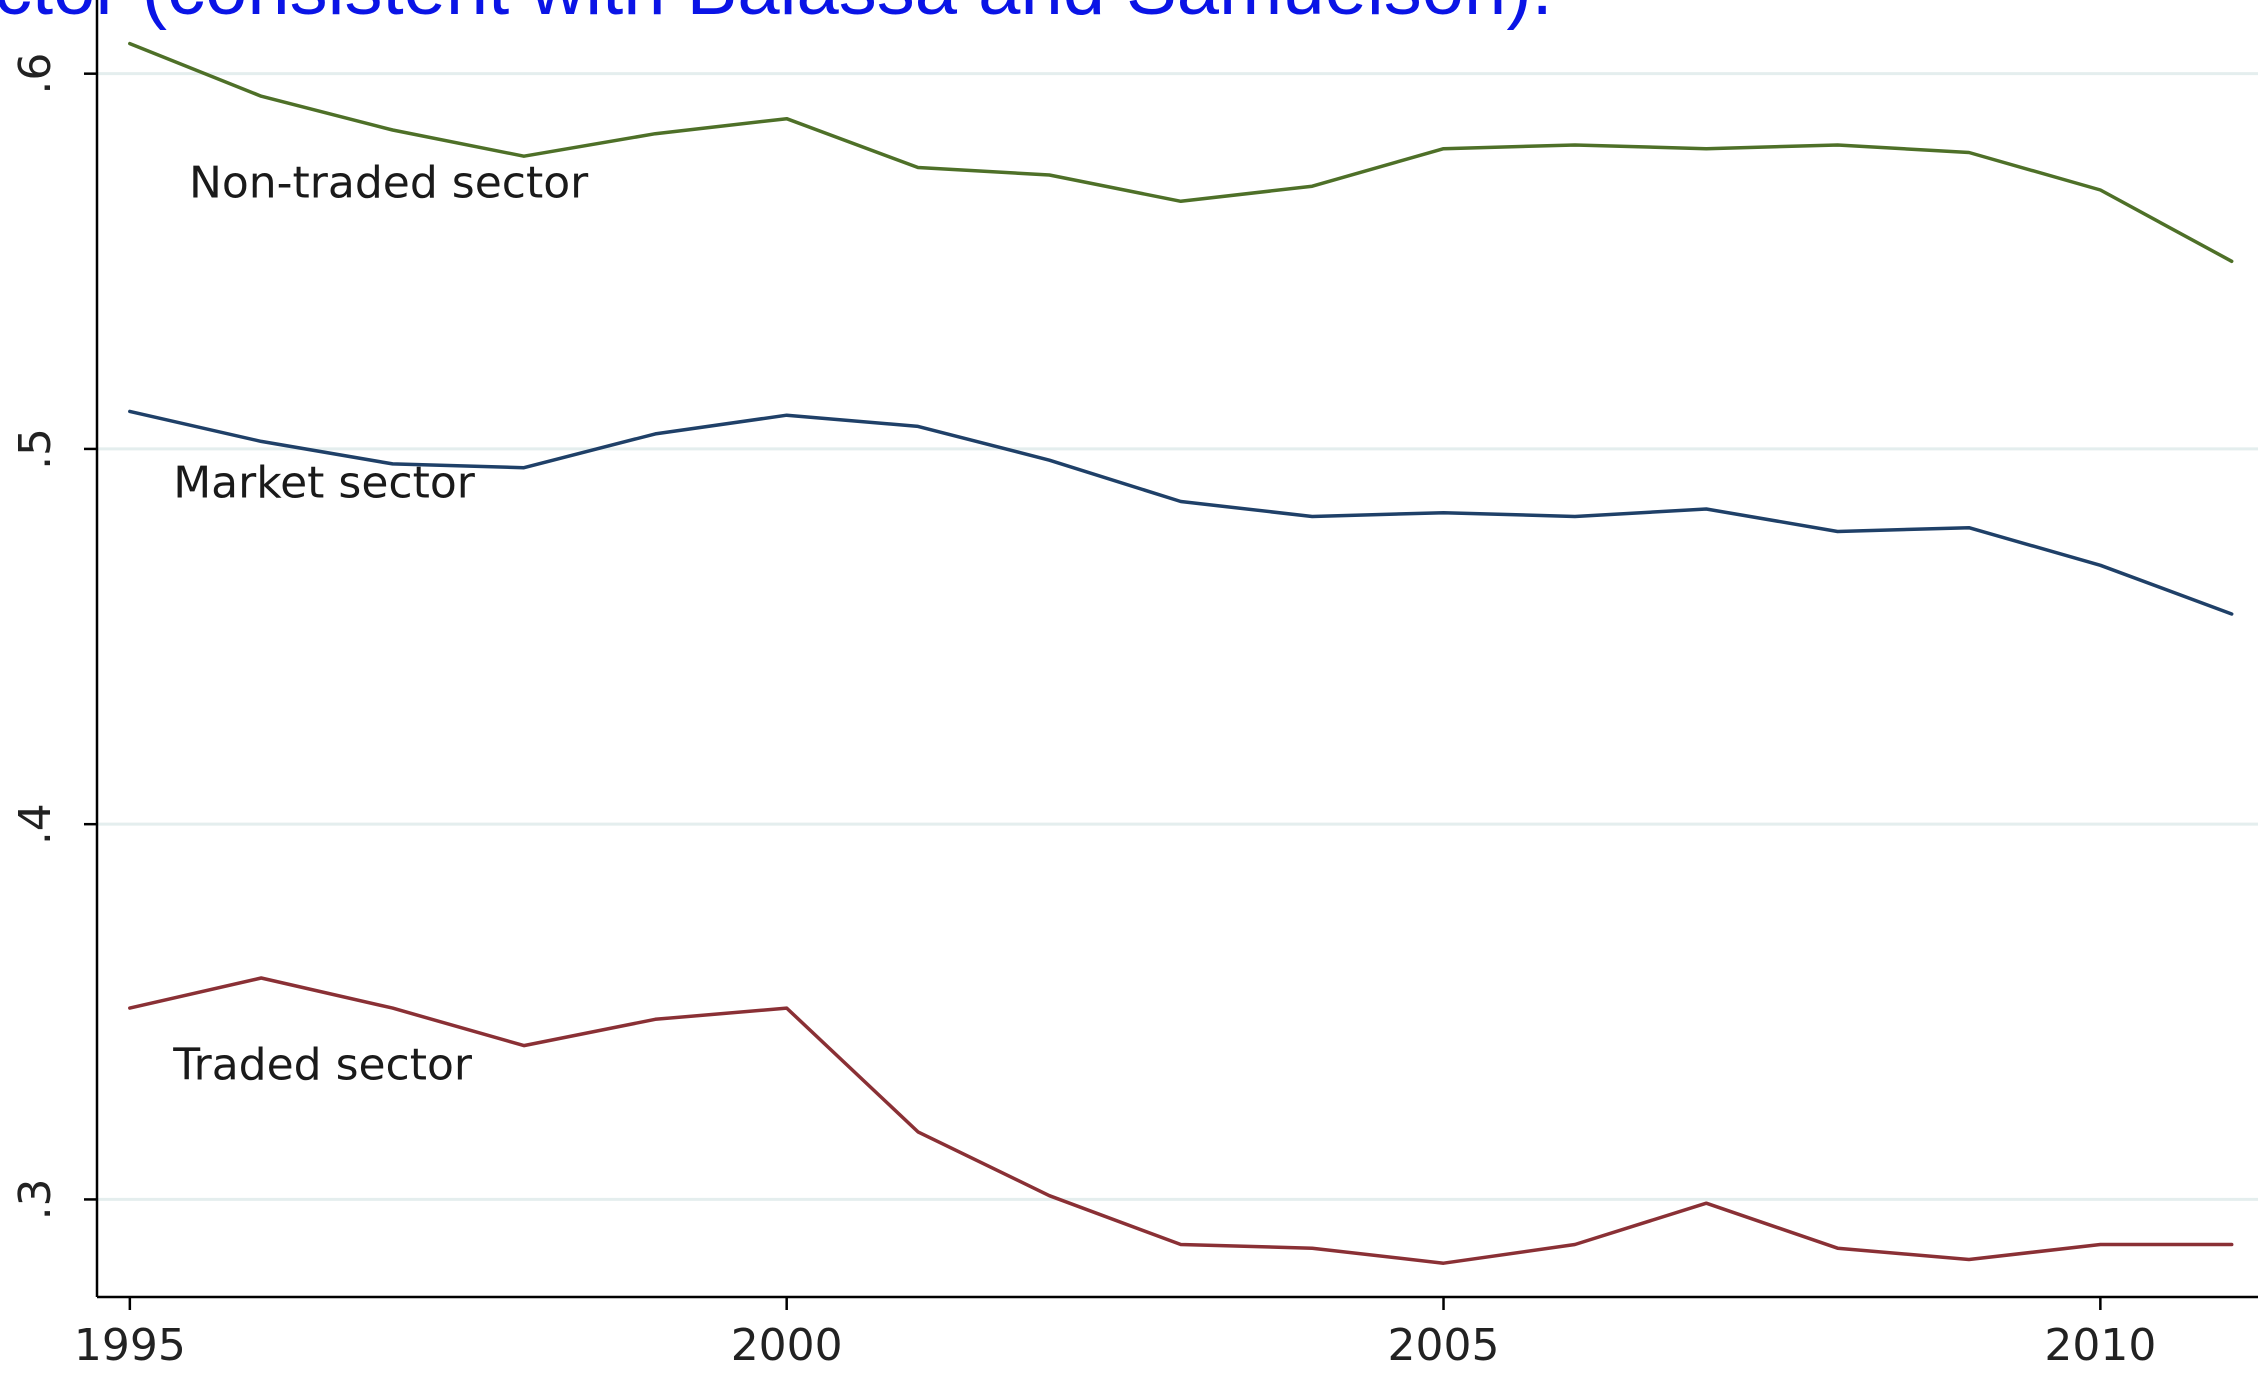  What do you see at coordinates (35, 1199) in the screenshot?
I see `y-tick-label: .3` at bounding box center [35, 1199].